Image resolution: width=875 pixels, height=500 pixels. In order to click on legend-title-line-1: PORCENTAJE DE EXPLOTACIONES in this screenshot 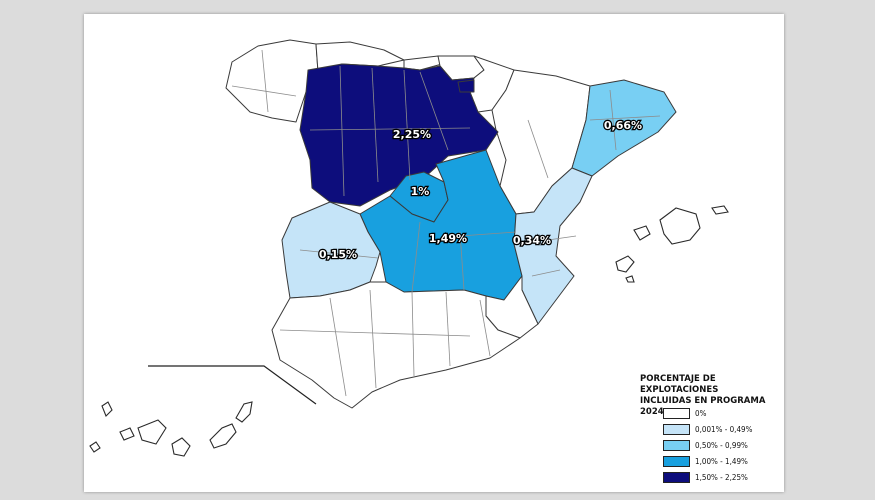, I will do `click(679, 384)`.